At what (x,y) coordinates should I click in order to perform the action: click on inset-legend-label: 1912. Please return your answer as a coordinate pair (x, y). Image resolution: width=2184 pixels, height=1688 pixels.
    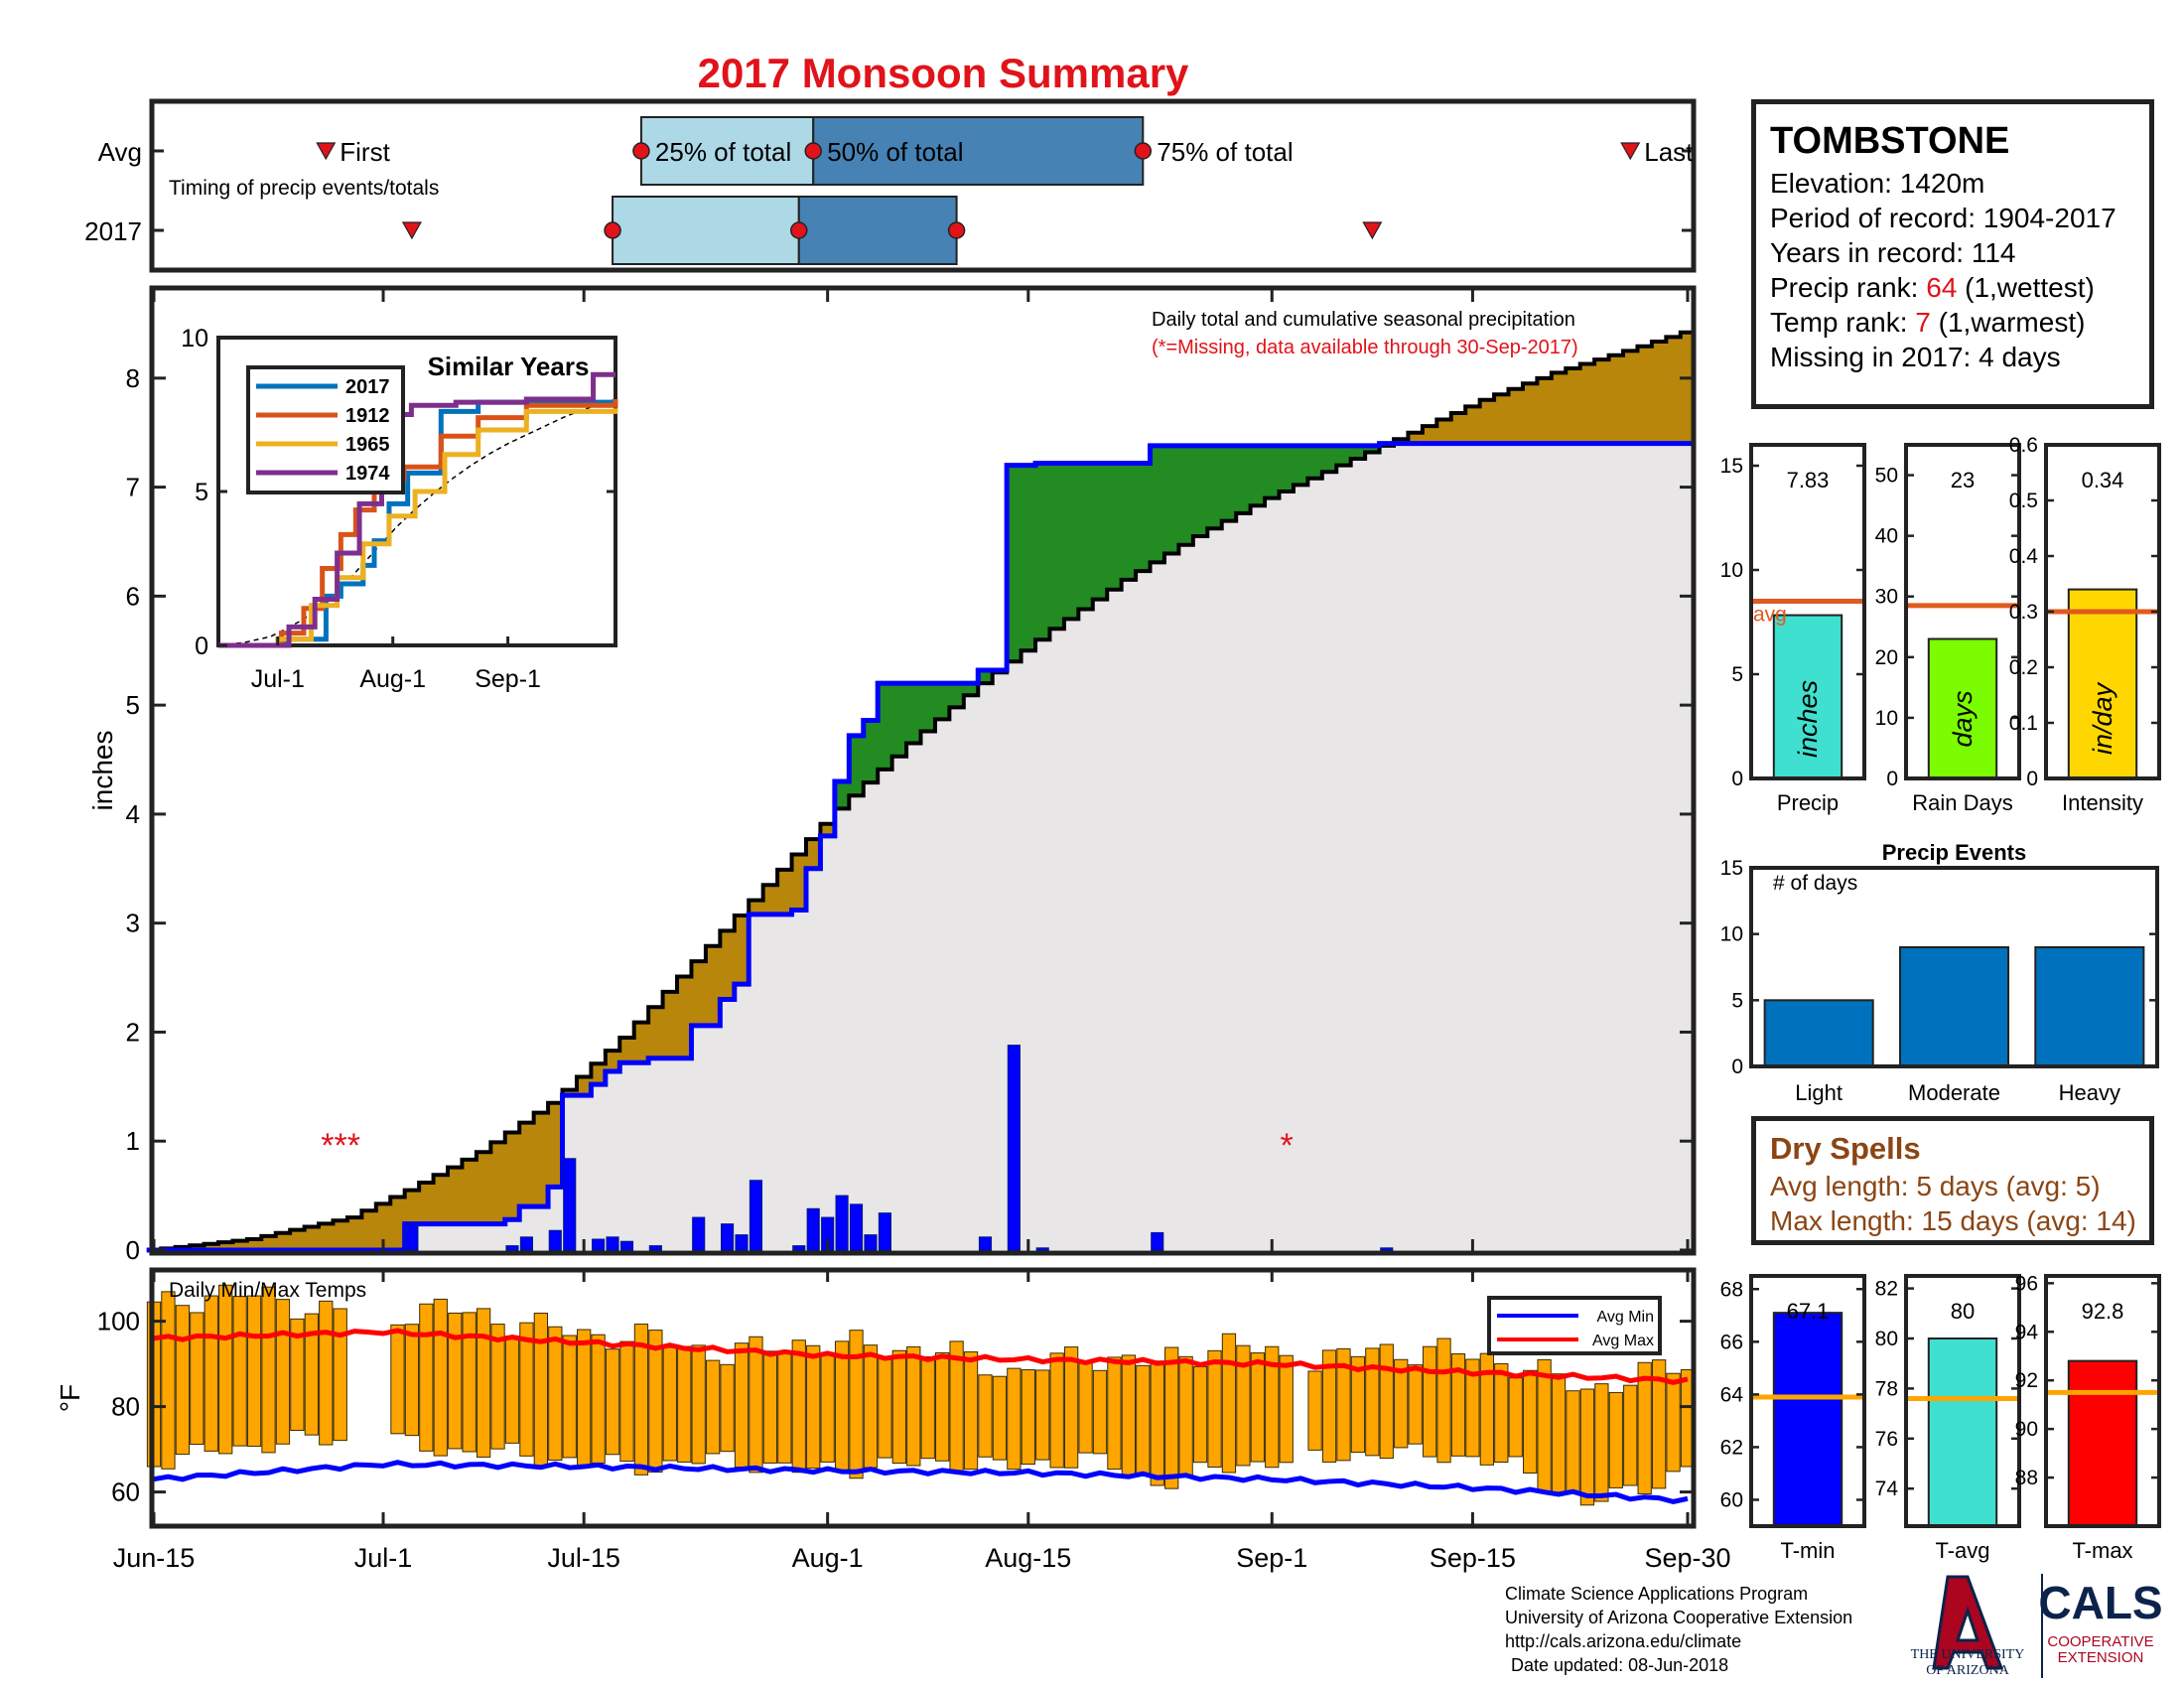
    Looking at the image, I should click on (367, 416).